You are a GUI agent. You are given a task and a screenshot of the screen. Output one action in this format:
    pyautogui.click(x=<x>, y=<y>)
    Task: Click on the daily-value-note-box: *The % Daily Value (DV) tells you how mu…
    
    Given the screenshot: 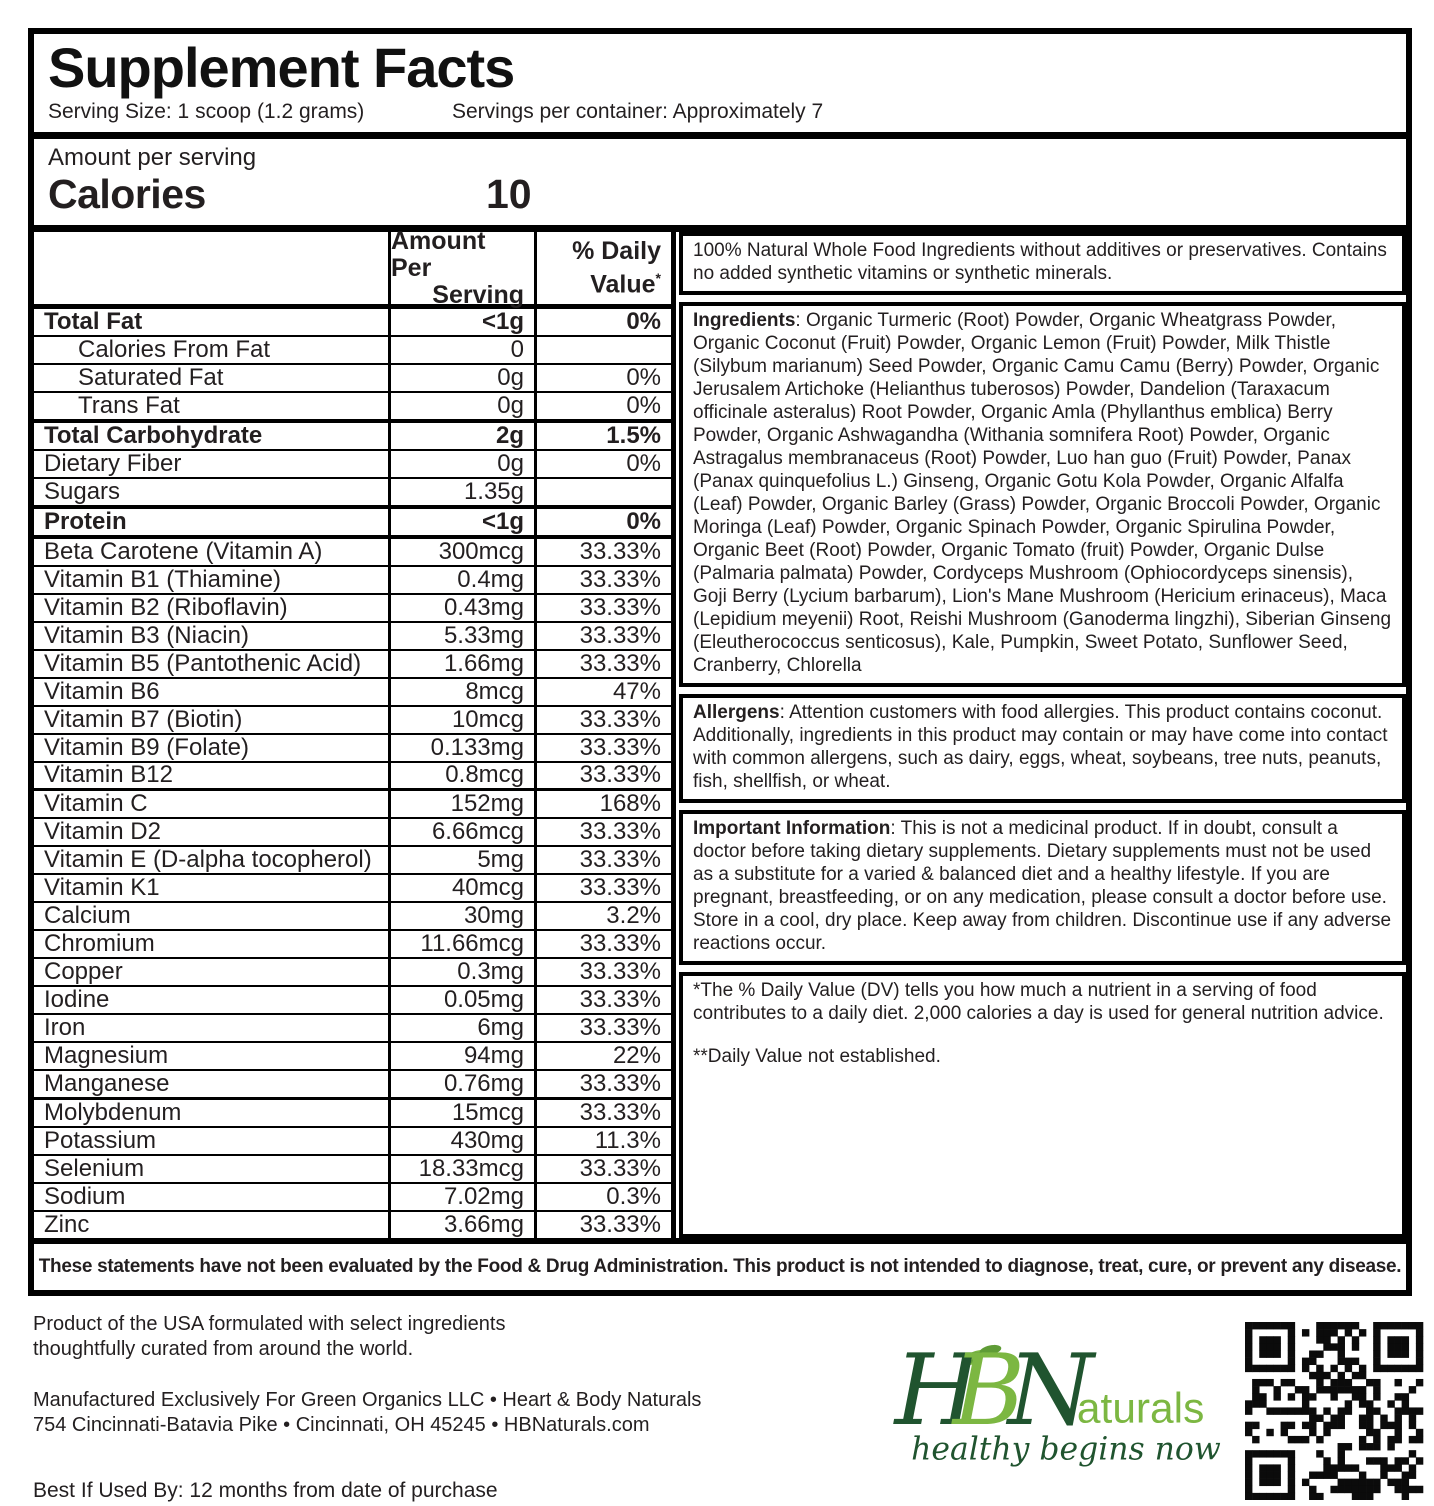 What is the action you would take?
    pyautogui.click(x=1042, y=1105)
    